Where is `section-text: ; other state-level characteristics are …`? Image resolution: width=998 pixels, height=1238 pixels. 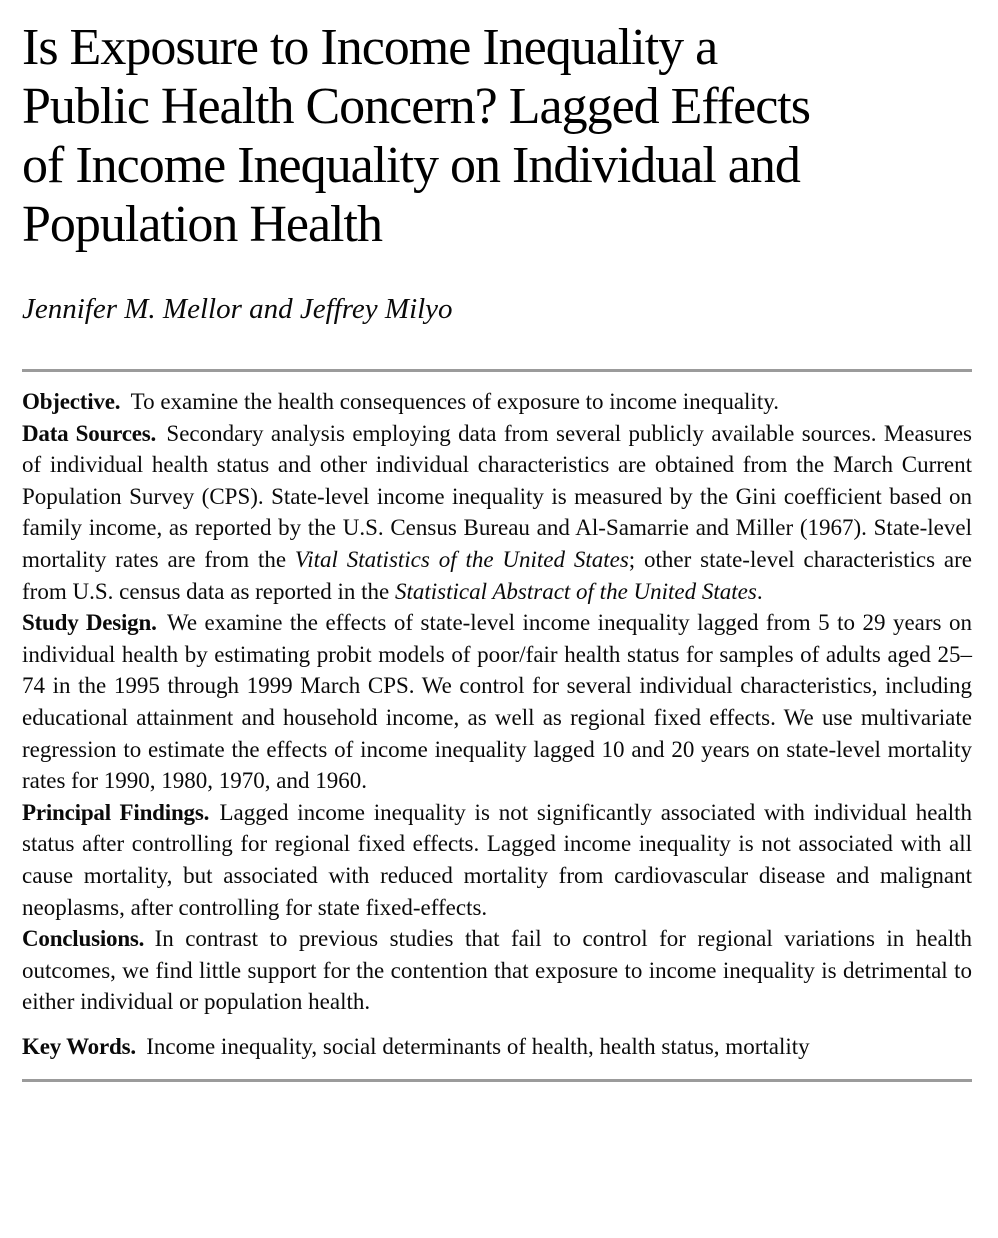 section-text: ; other state-level characteristics are … is located at coordinates (497, 575).